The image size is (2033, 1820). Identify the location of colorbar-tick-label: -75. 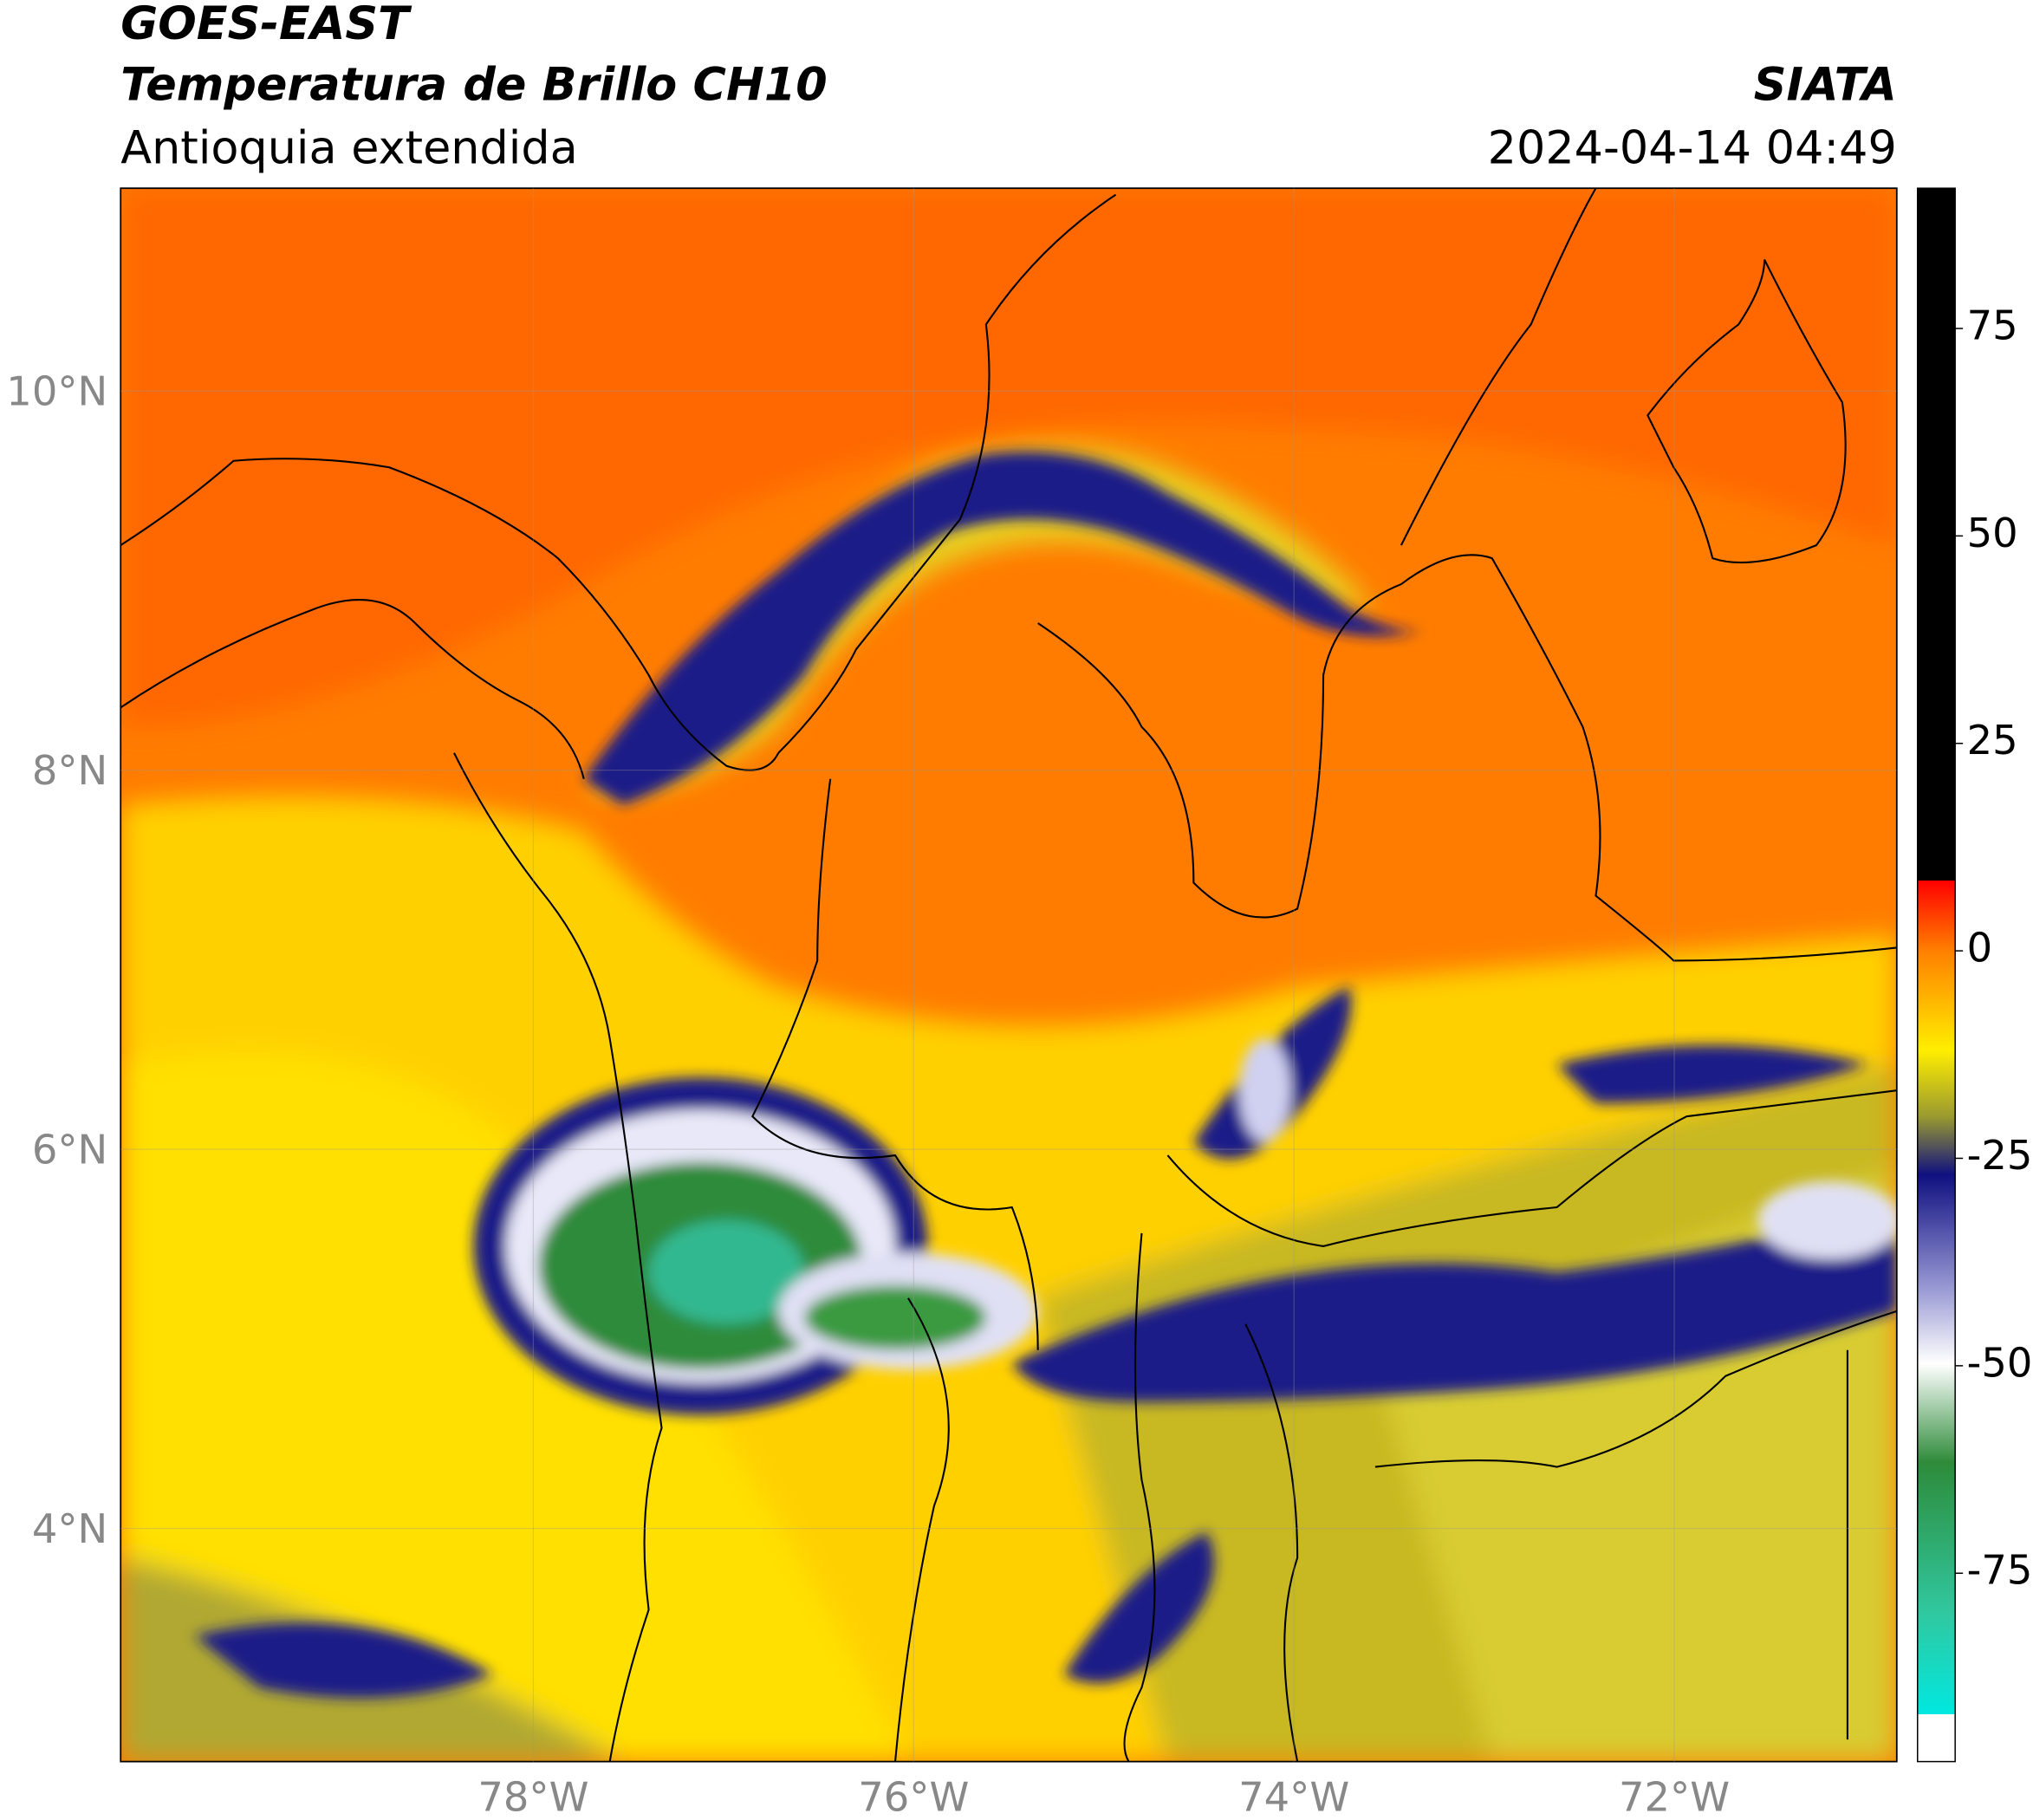
(2000, 1570).